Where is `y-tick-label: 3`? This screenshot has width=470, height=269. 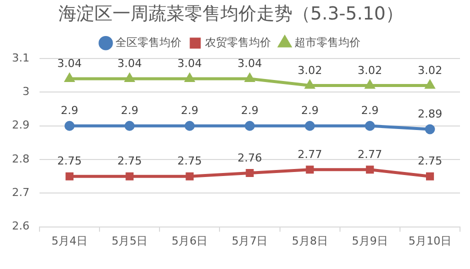 y-tick-label: 3 is located at coordinates (26, 91).